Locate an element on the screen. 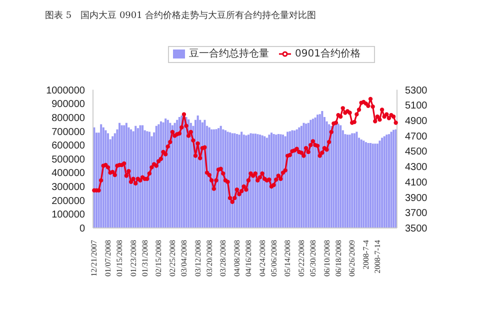 This screenshot has width=499, height=327. x-tick-label: 04/24/2008 is located at coordinates (262, 258).